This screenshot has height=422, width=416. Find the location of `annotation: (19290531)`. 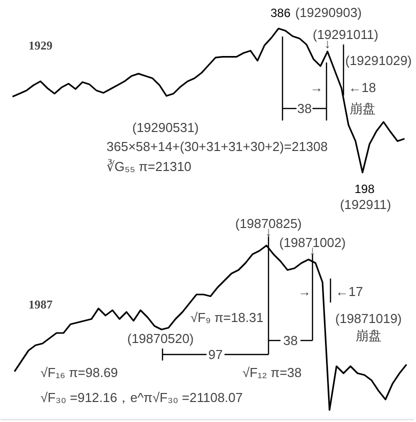

annotation: (19290531) is located at coordinates (165, 127).